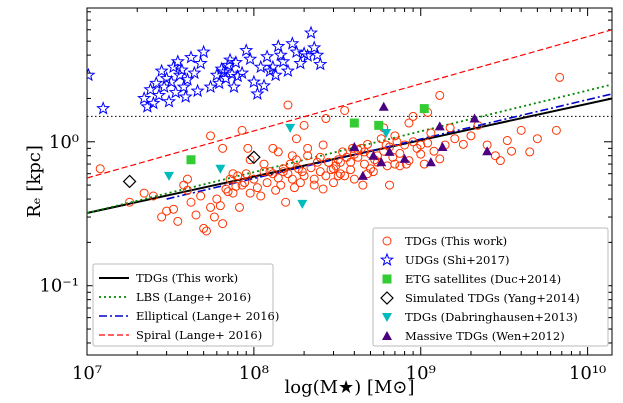 Image resolution: width=623 pixels, height=403 pixels. I want to click on legend-line-label: Spiral (Lange+ 2016), so click(199, 335).